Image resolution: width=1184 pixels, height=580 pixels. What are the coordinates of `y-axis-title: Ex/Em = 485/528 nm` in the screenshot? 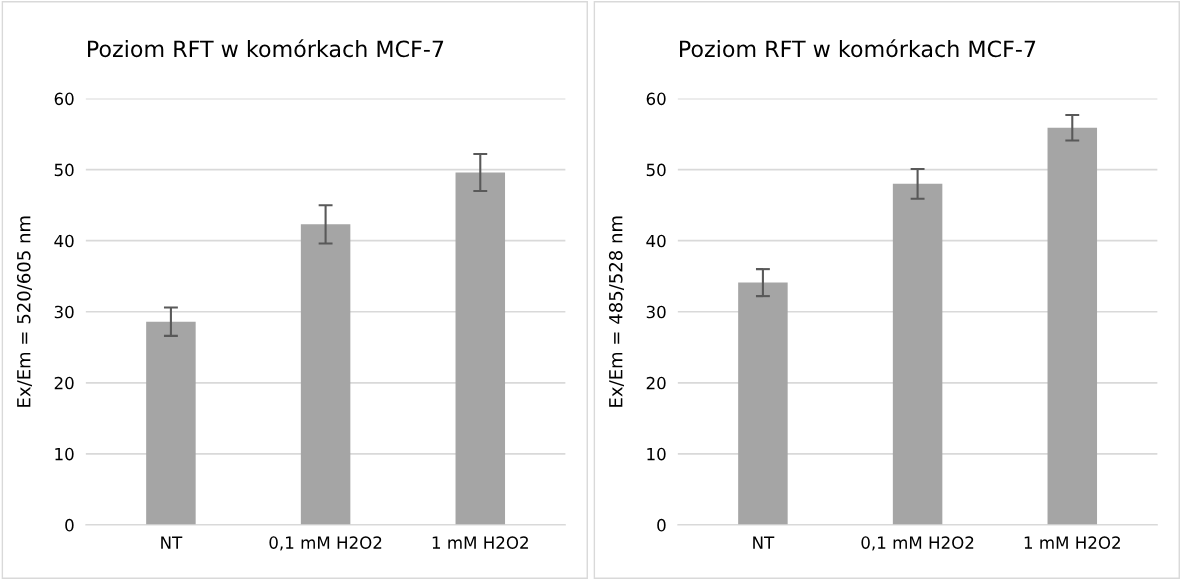 It's located at (616, 311).